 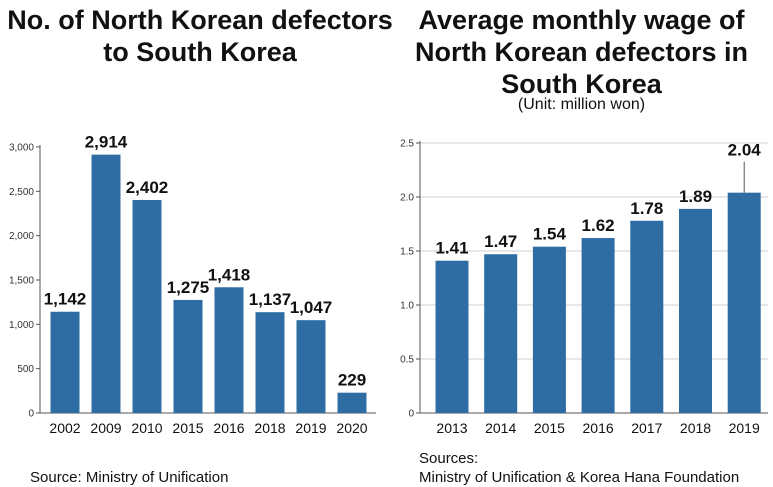 What do you see at coordinates (407, 144) in the screenshot?
I see `right-ytick-label: 2.5` at bounding box center [407, 144].